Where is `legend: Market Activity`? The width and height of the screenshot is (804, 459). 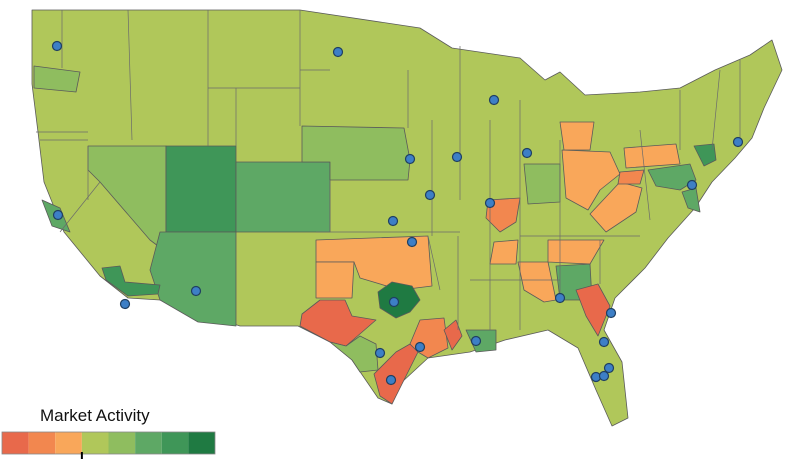 legend: Market Activity is located at coordinates (108, 432).